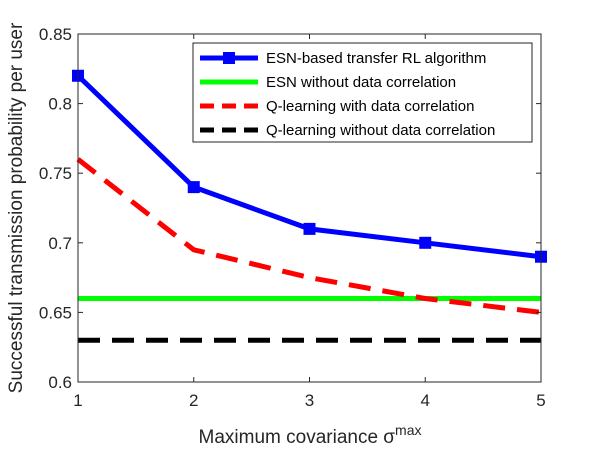 The height and width of the screenshot is (450, 599). What do you see at coordinates (361, 82) in the screenshot?
I see `legend-label-2: ESN without data correlation` at bounding box center [361, 82].